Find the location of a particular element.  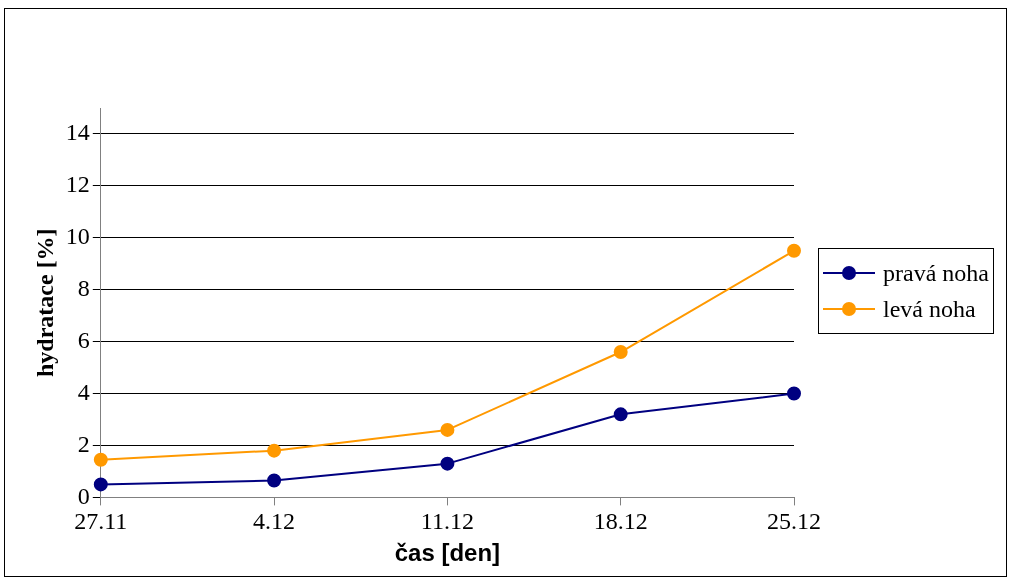

x-tick-label: 25.12 is located at coordinates (794, 521).